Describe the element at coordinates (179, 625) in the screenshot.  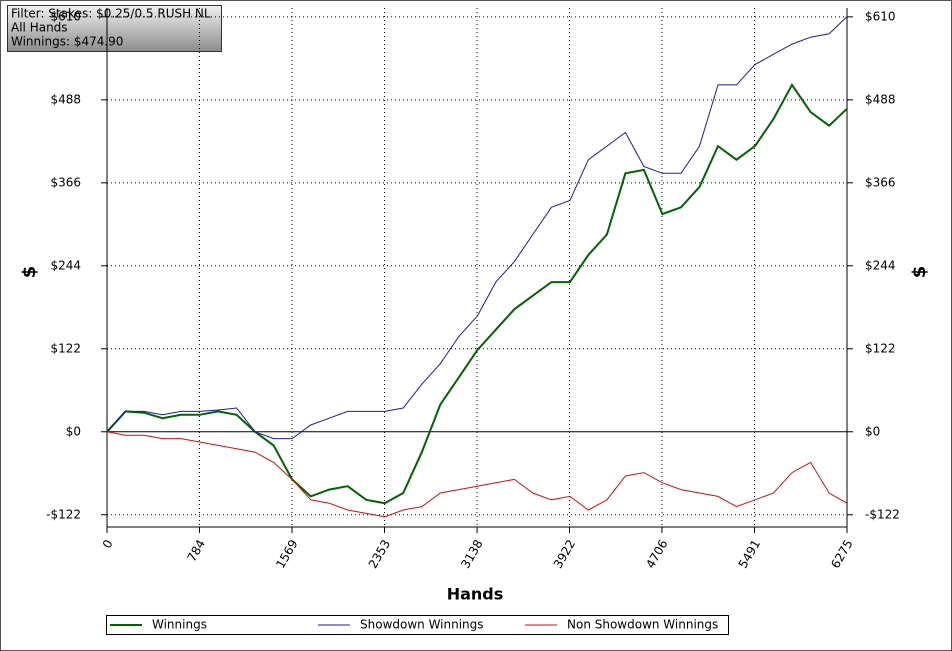
I see `legend-label: Winnings` at that location.